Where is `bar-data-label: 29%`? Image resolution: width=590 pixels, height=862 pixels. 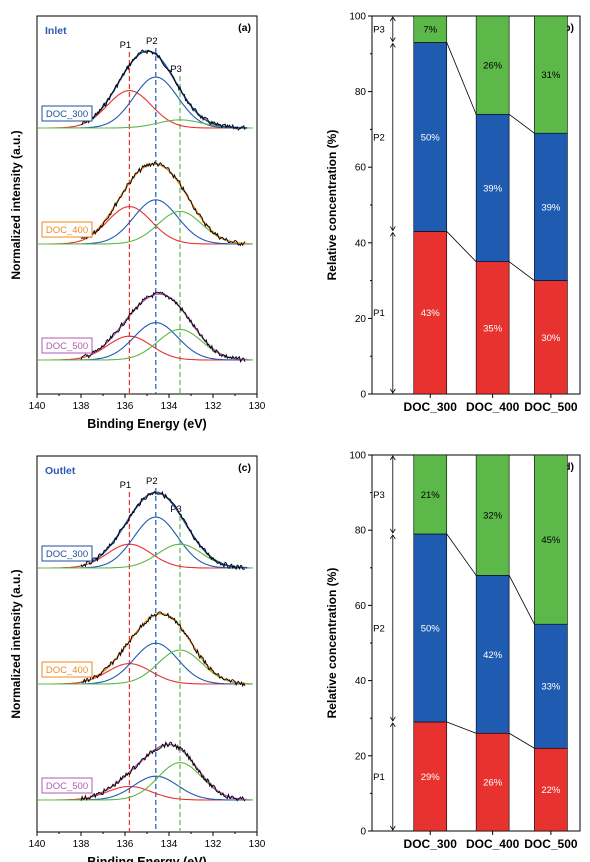 bar-data-label: 29% is located at coordinates (431, 777).